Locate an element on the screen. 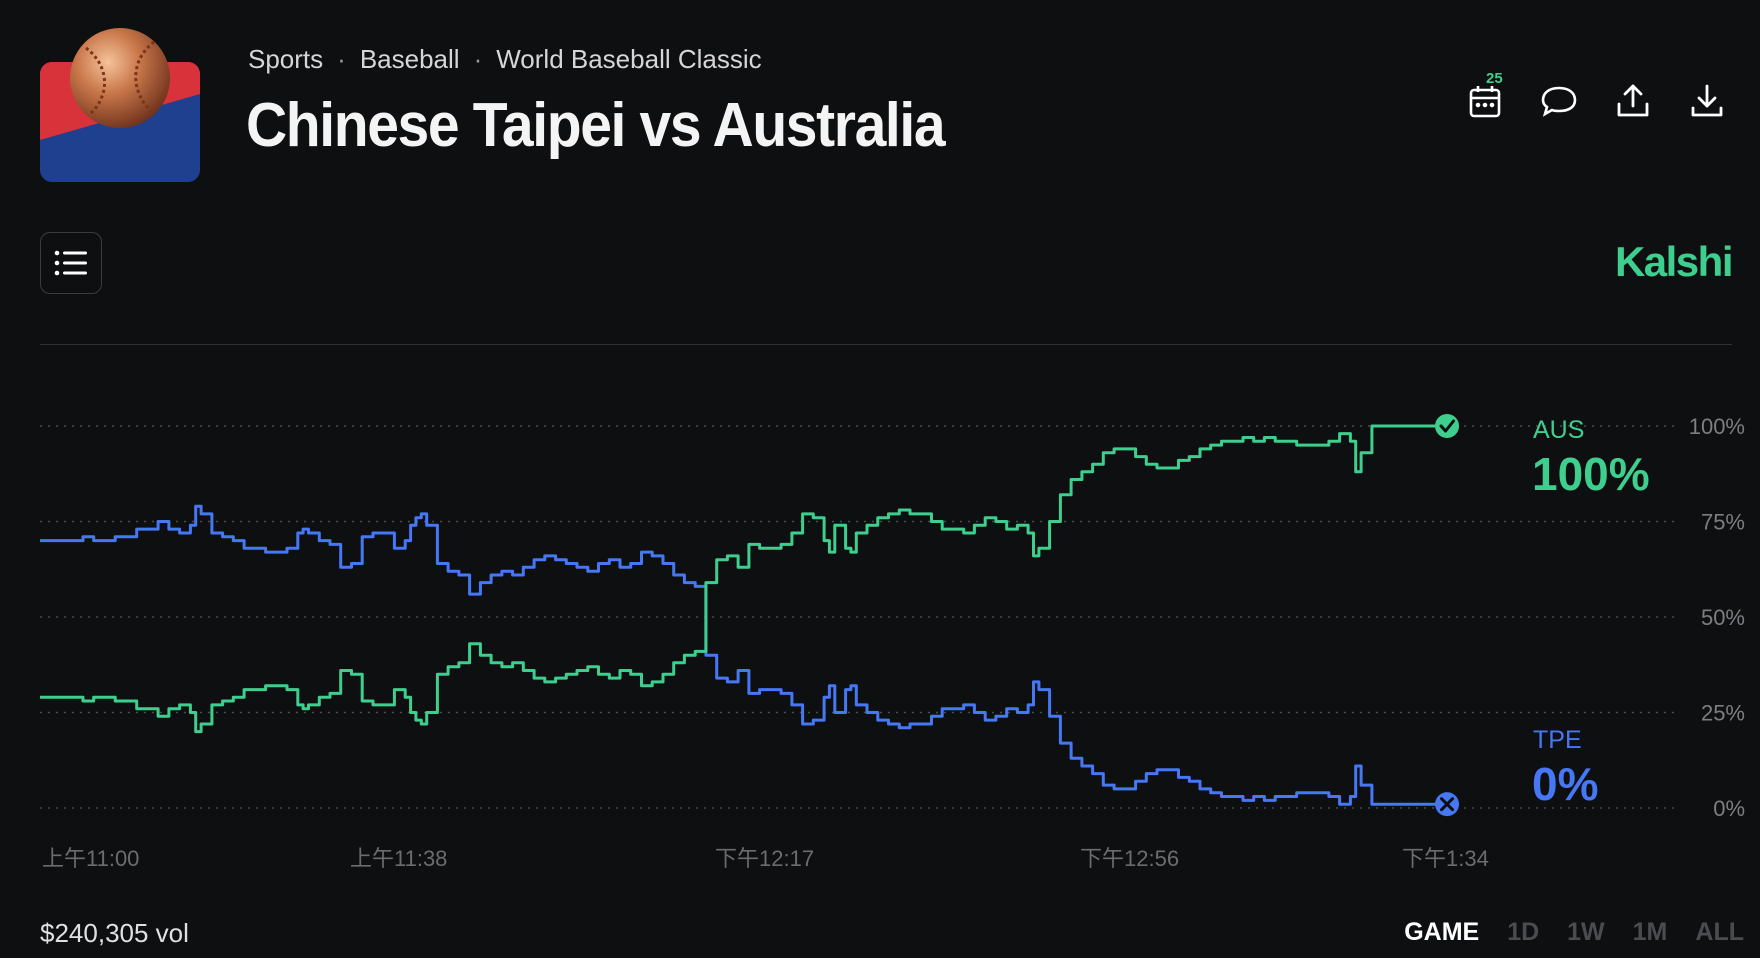 This screenshot has width=1760, height=958. breadcrumb-item-baseball: Baseball is located at coordinates (409, 59).